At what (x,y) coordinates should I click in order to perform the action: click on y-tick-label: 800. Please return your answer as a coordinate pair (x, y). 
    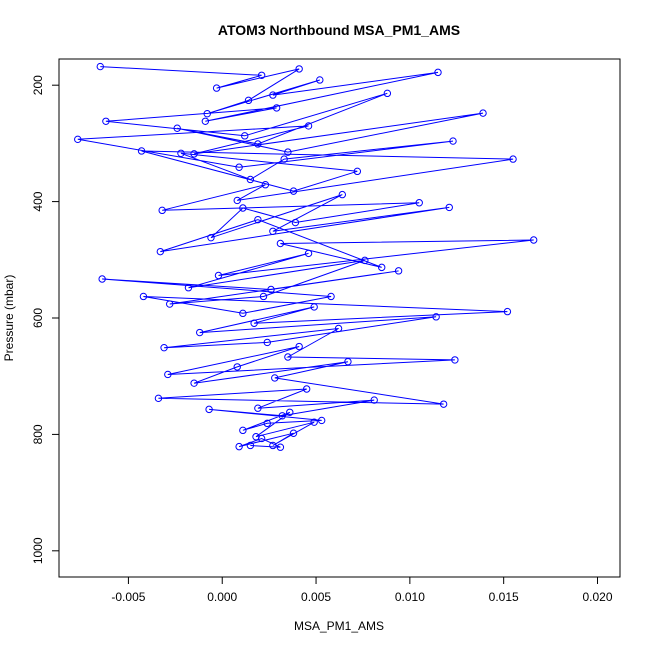
    Looking at the image, I should click on (38, 434).